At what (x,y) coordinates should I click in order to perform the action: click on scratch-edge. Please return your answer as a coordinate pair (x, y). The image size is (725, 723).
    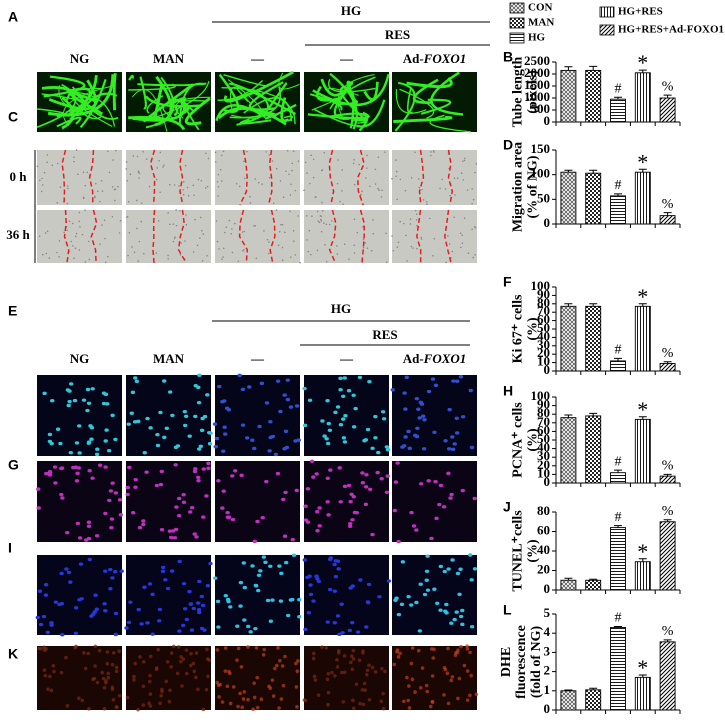
    Looking at the image, I should click on (94, 236).